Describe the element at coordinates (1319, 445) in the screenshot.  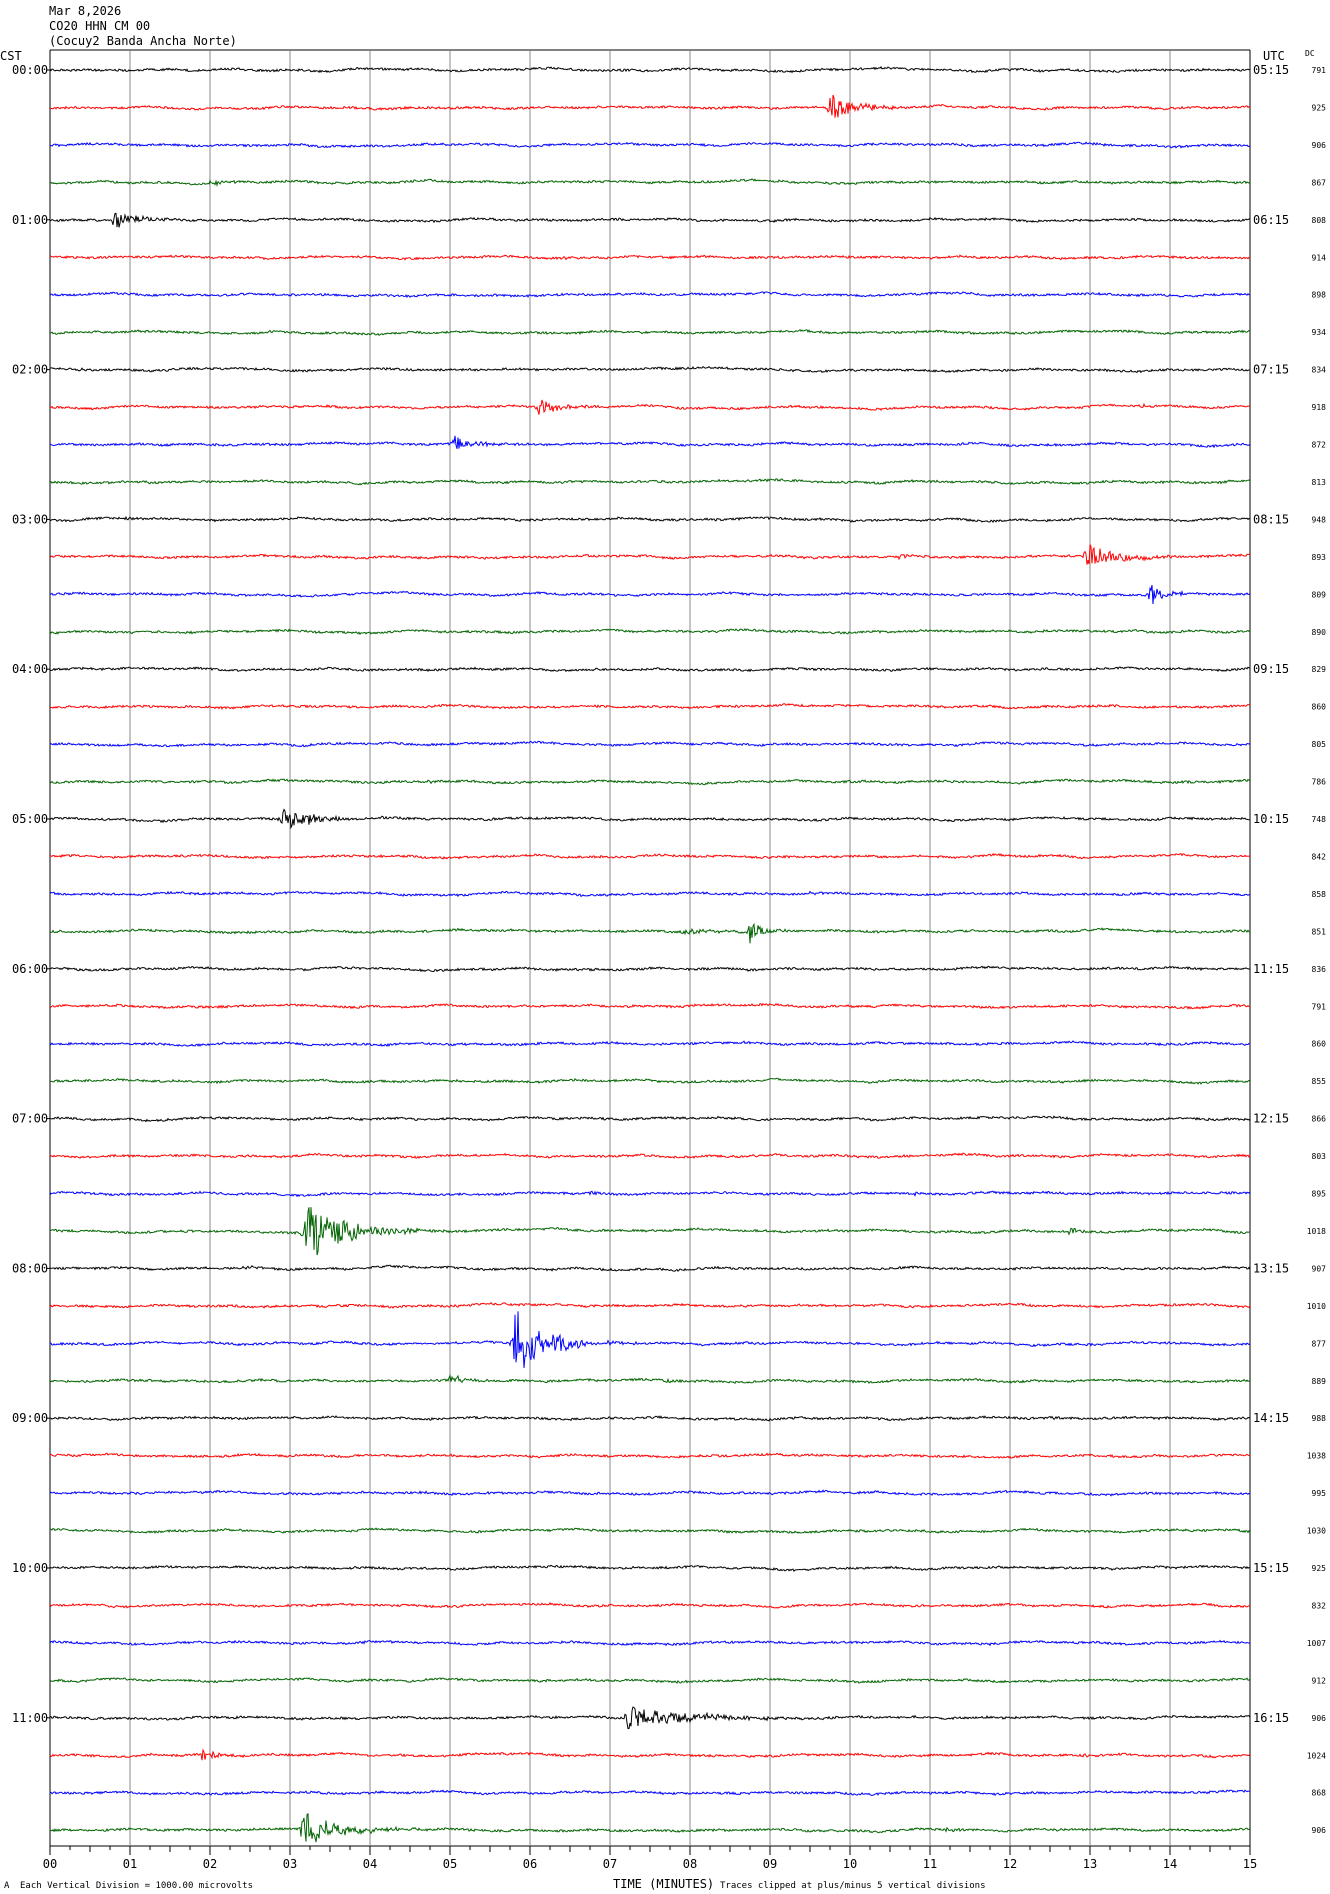
I see `dc-offset-label: 872` at that location.